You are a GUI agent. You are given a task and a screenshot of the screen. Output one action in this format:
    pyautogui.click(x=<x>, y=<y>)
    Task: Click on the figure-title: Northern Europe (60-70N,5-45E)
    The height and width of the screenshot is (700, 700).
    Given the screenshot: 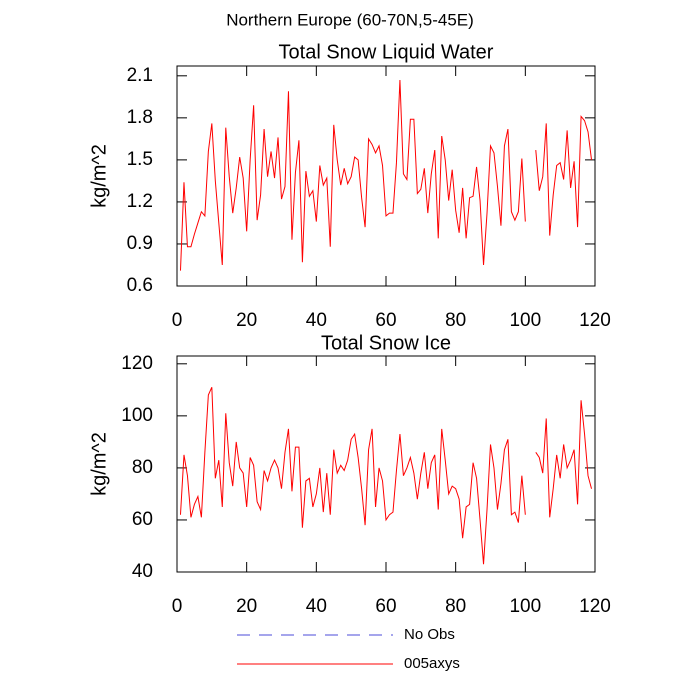 What is the action you would take?
    pyautogui.click(x=350, y=19)
    